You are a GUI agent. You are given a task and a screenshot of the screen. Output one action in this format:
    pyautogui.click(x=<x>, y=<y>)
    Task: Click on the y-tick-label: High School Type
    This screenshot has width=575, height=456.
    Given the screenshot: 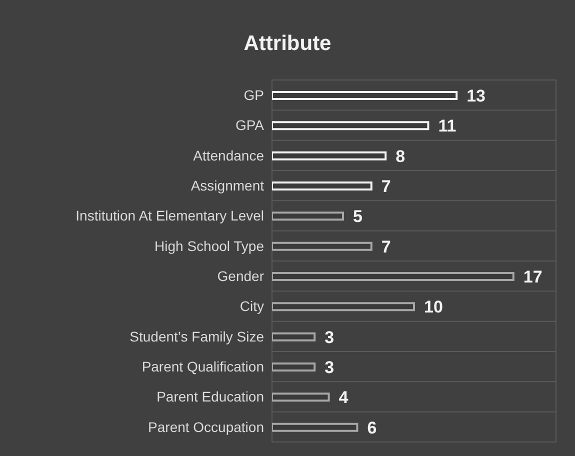 What is the action you would take?
    pyautogui.click(x=209, y=246)
    